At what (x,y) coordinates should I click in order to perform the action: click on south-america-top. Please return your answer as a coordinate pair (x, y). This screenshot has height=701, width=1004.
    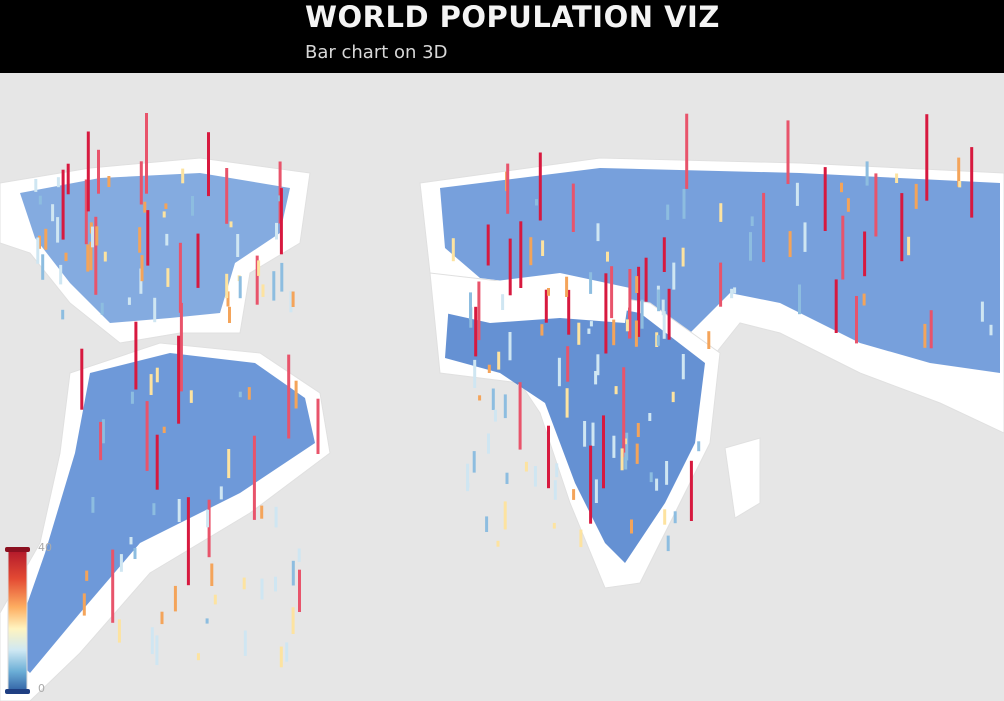
    Looking at the image, I should click on (162, 513).